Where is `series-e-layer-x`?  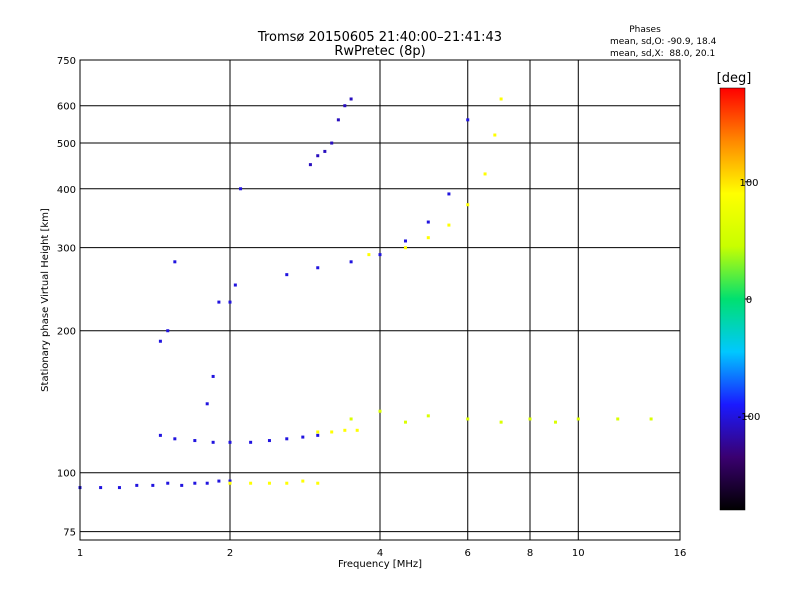
series-e-layer-x is located at coordinates (274, 482).